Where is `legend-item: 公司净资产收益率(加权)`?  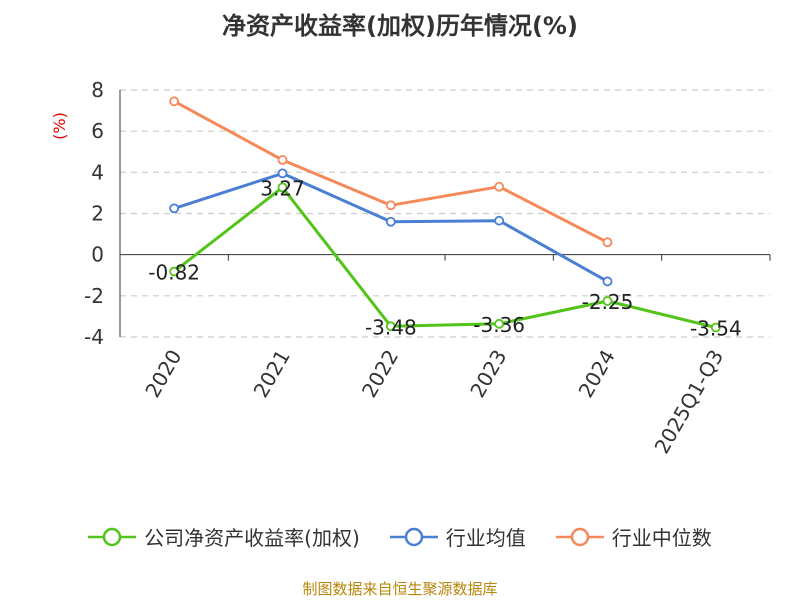 legend-item: 公司净资产收益率(加权) is located at coordinates (224, 536).